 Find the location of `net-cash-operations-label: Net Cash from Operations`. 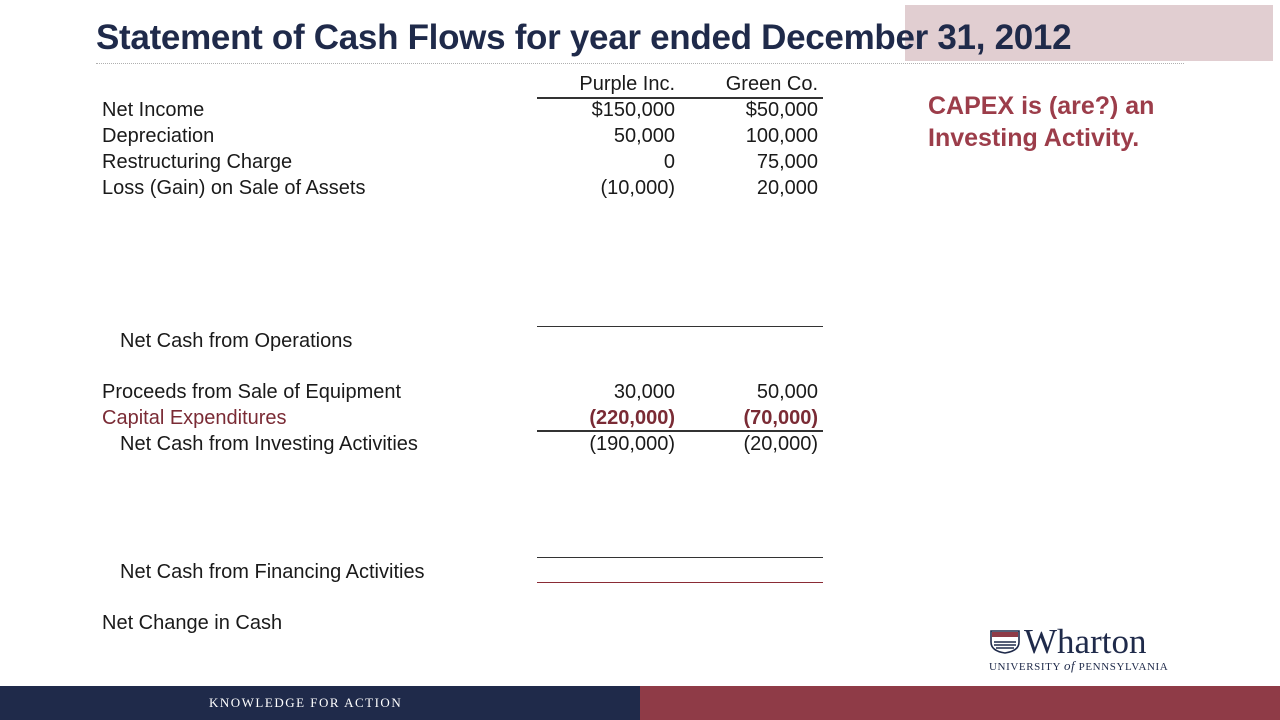

net-cash-operations-label: Net Cash from Operations is located at coordinates (236, 341).